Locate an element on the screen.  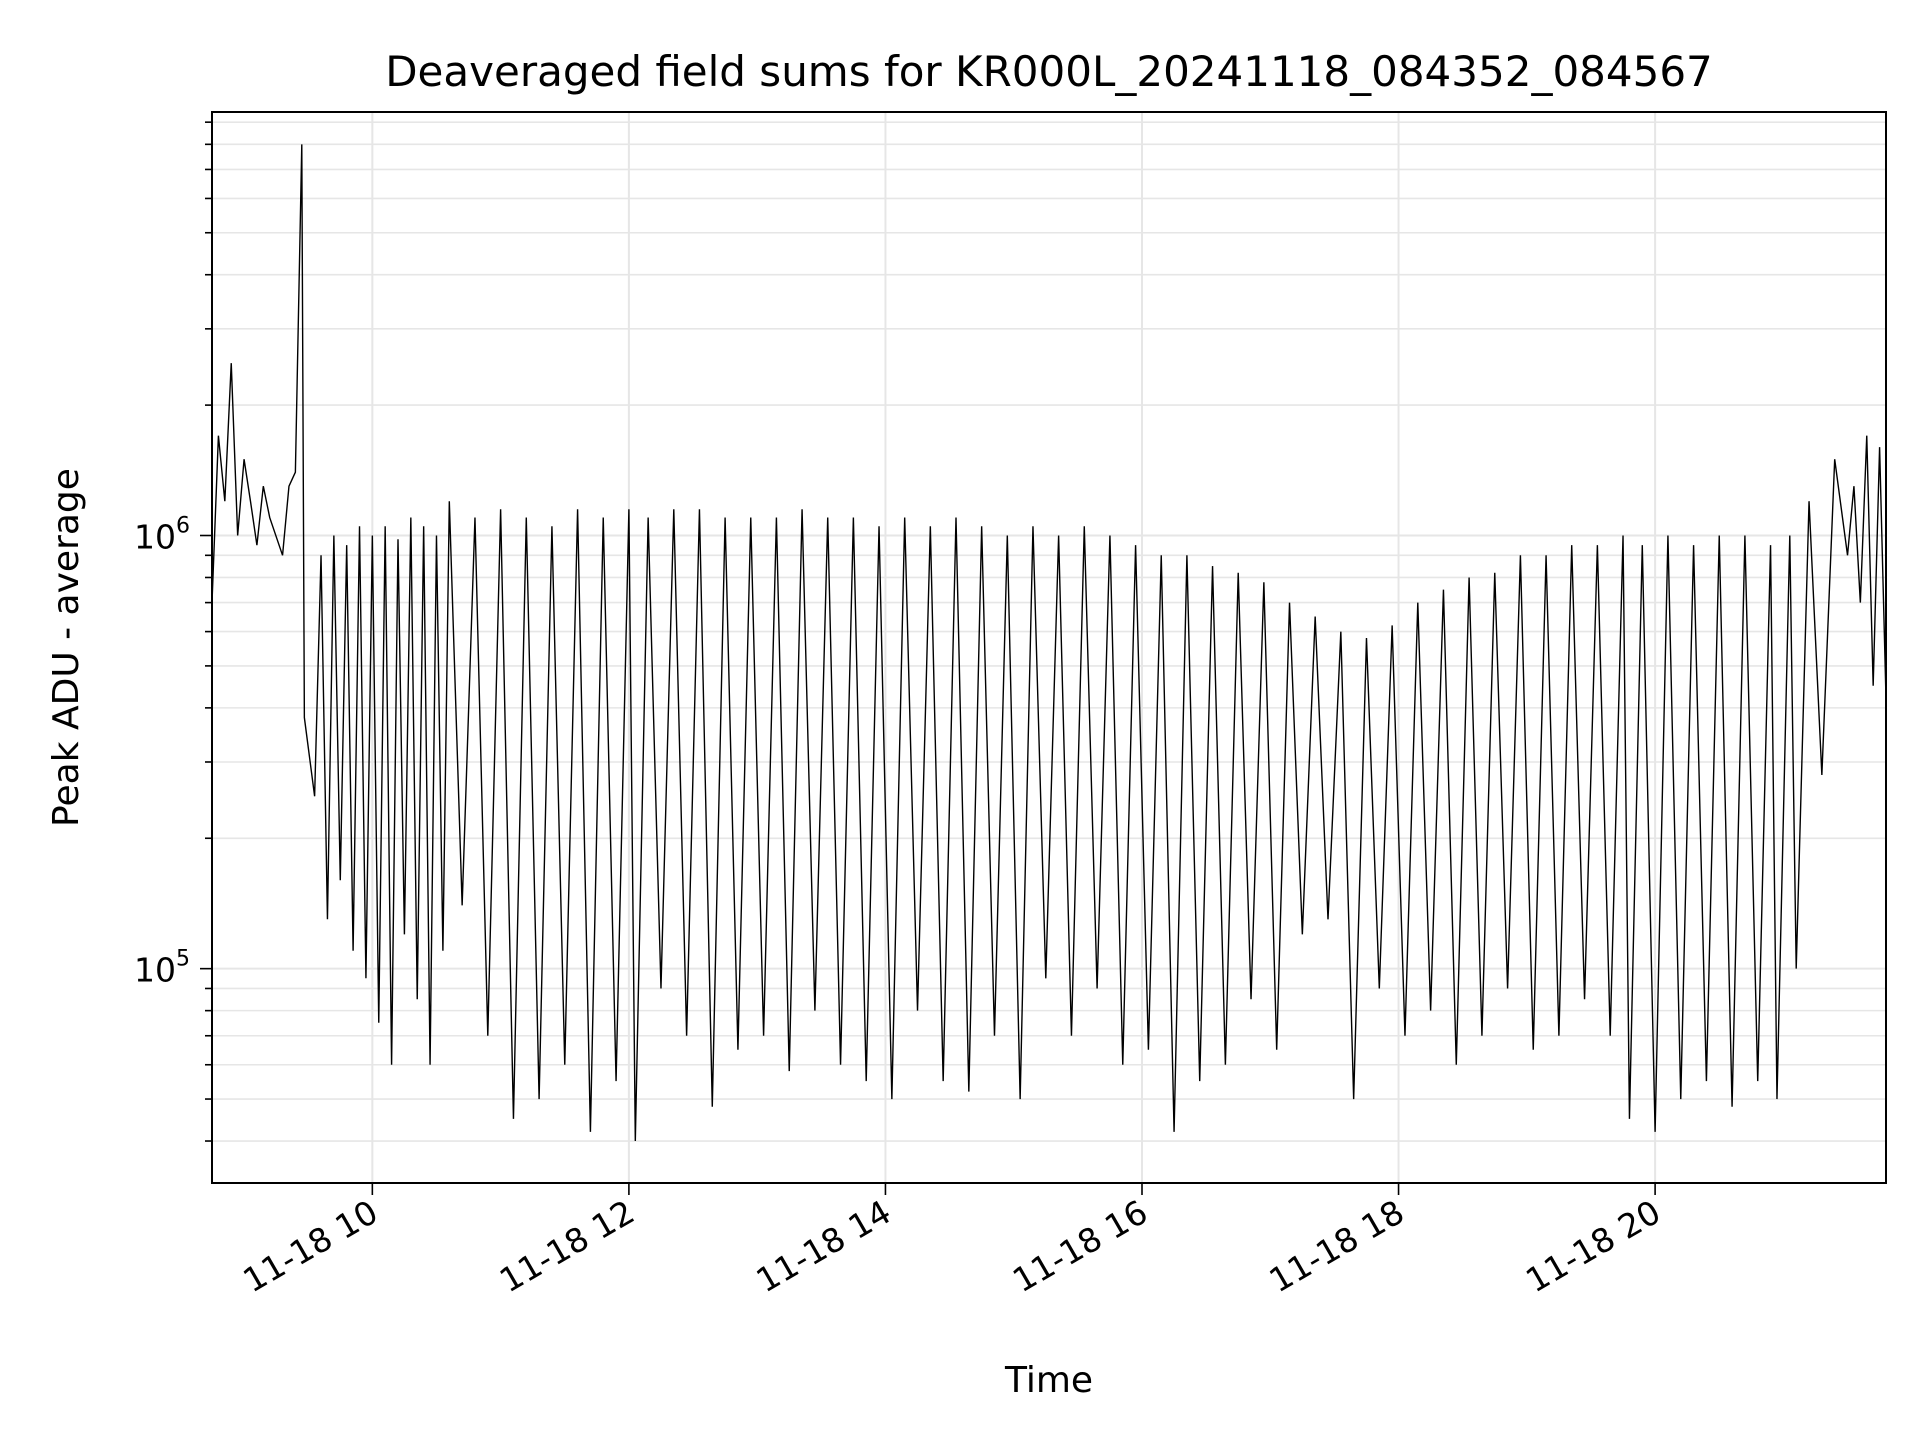
y-tick-label: 10⁵ is located at coordinates (162, 968).